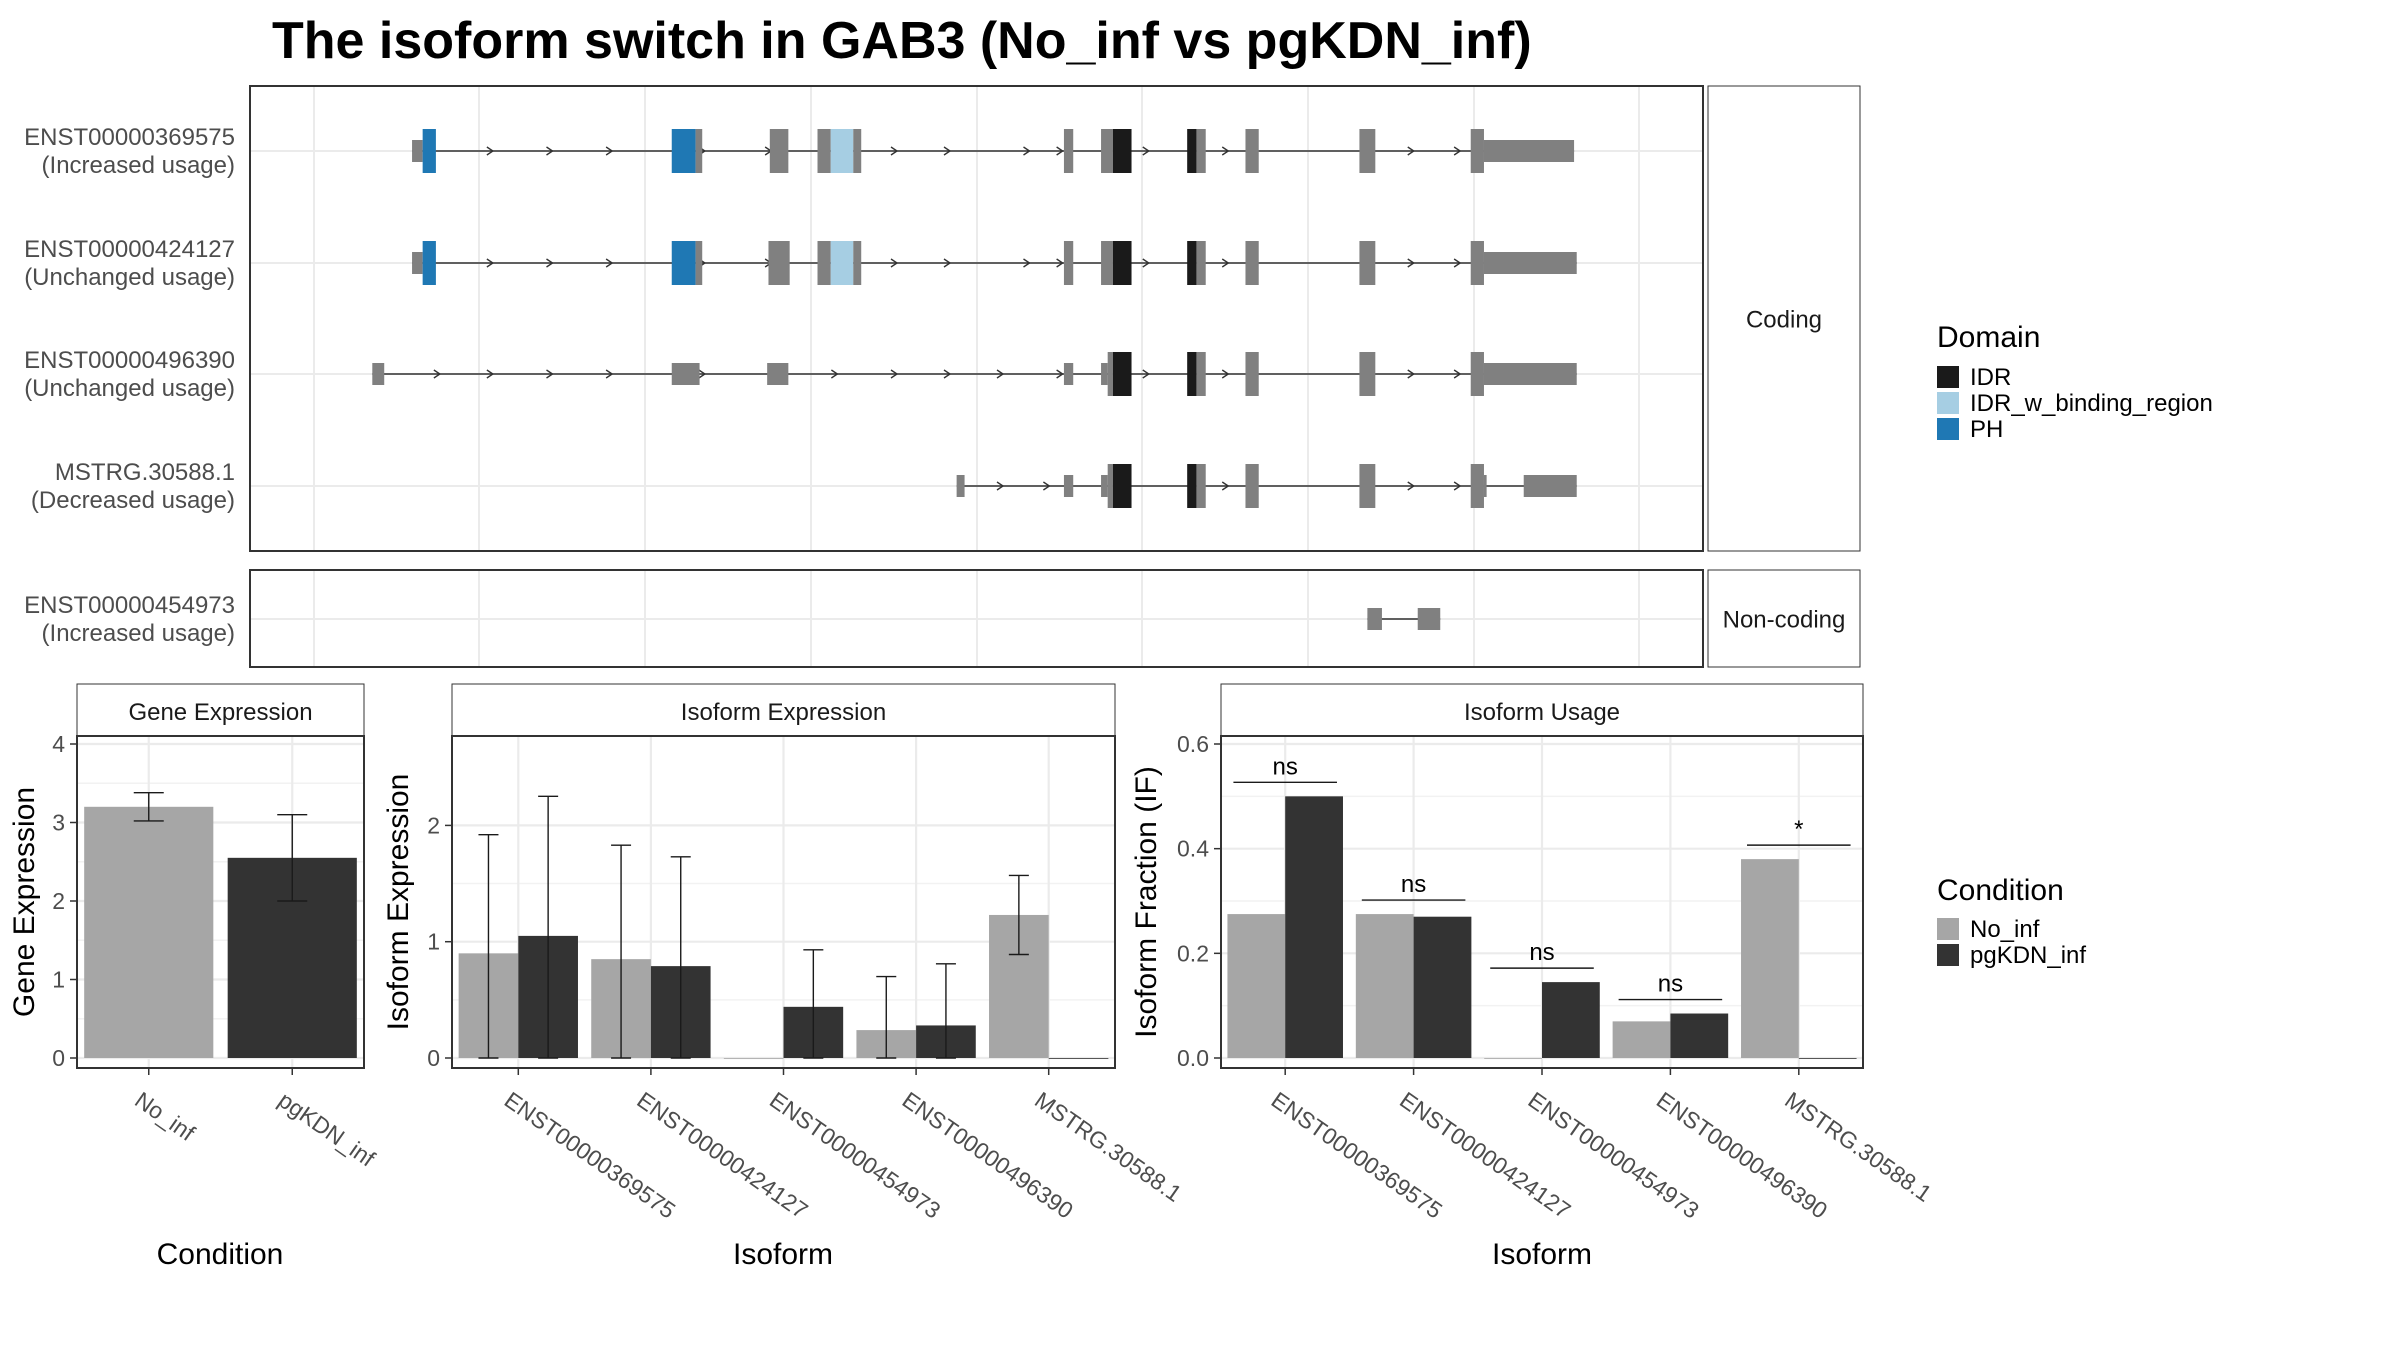 This screenshot has height=1350, width=2400. I want to click on y-tick-label: 2, so click(433, 825).